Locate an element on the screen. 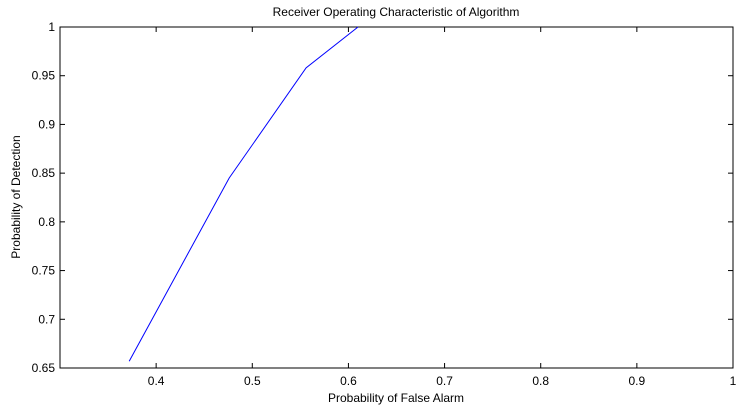 The height and width of the screenshot is (408, 744). y-tick-label: 0.95 is located at coordinates (44, 76).